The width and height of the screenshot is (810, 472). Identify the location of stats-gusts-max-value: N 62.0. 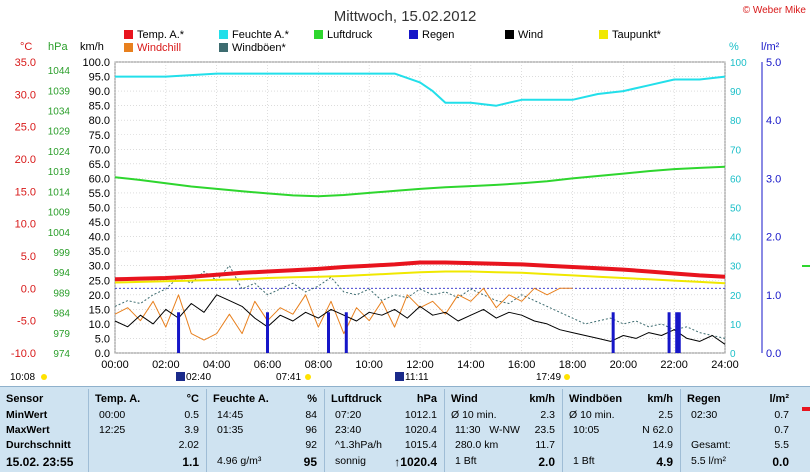
(657, 430).